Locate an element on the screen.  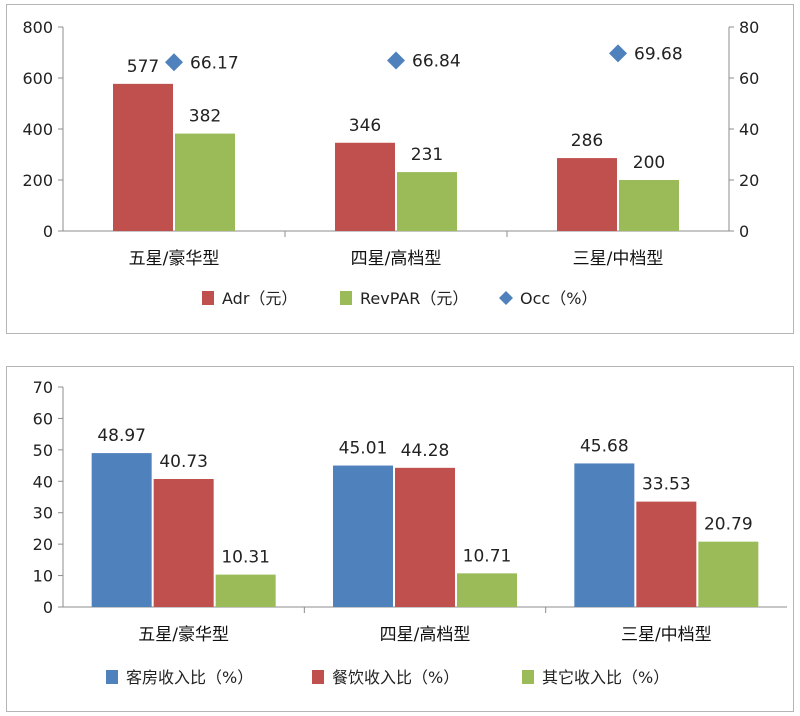
data-label: 40.73 is located at coordinates (183, 462).